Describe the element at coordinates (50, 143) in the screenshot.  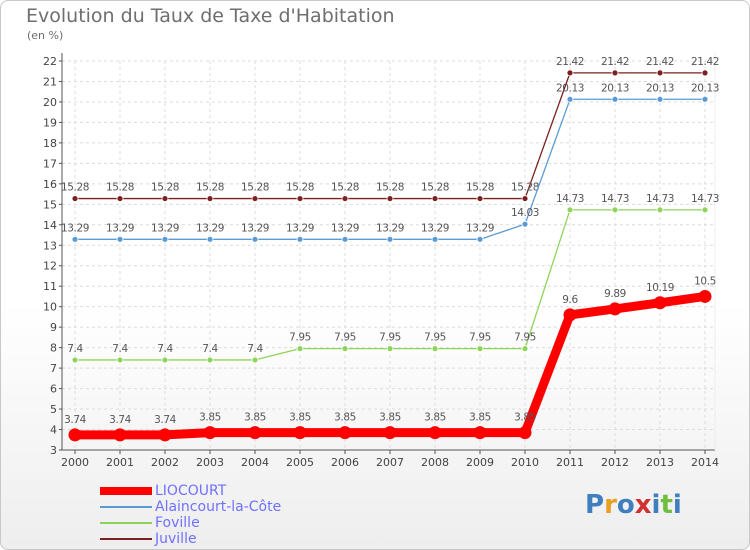
I see `y-tick-label: 18` at that location.